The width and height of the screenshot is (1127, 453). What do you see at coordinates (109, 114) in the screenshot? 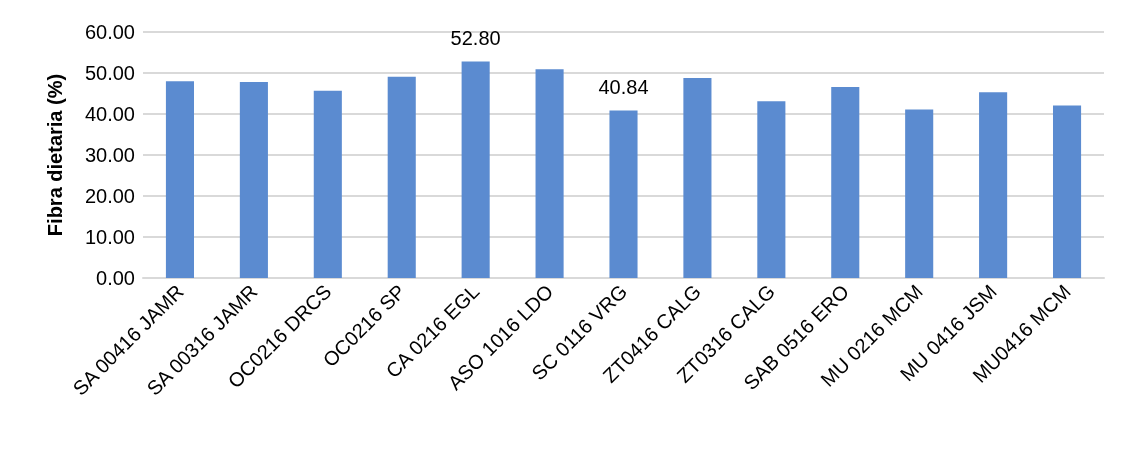
I see `y-tick-label: 40.00` at bounding box center [109, 114].